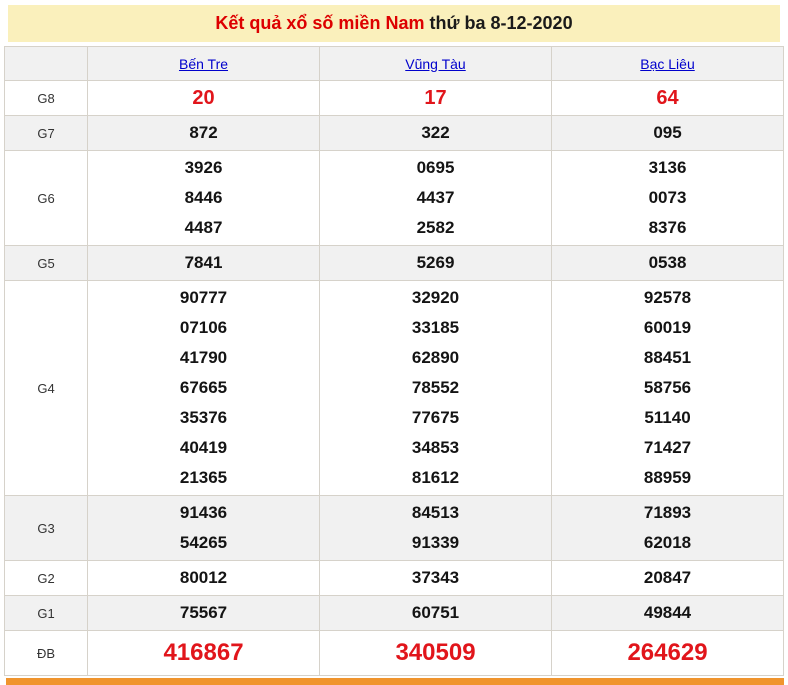 Image resolution: width=788 pixels, height=685 pixels. I want to click on result-number: 92578, so click(667, 297).